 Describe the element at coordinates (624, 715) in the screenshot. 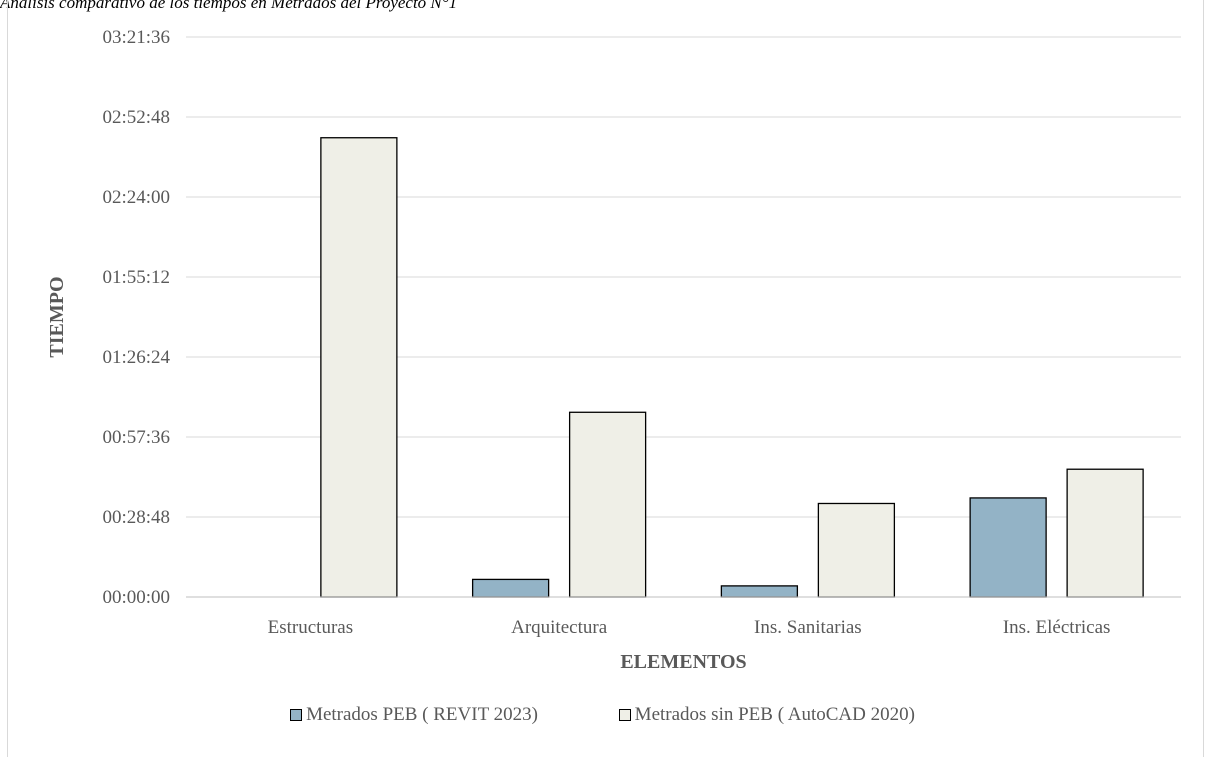

I see `legend-swatch-autocad` at that location.